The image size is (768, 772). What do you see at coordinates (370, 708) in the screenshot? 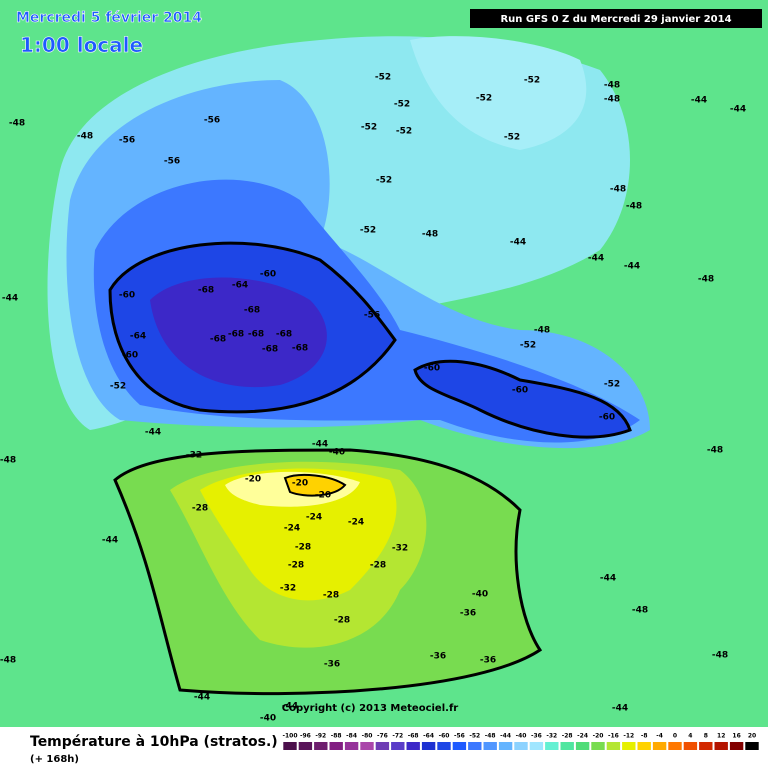
I see `copyright: Copyright (c) 2013 Meteociel.fr` at bounding box center [370, 708].